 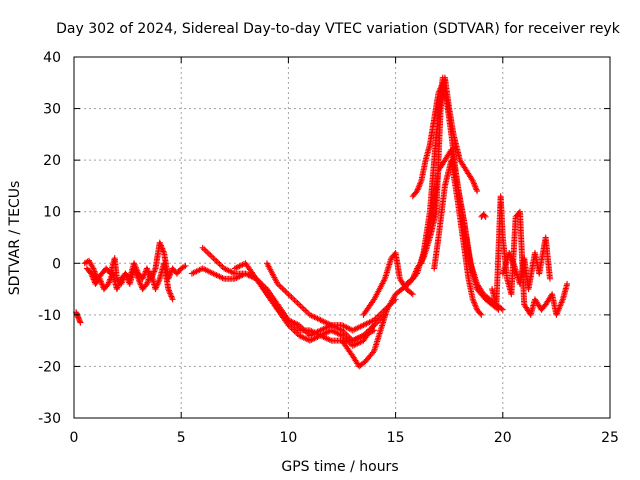 I want to click on y-tick-label: 0, so click(x=56, y=264).